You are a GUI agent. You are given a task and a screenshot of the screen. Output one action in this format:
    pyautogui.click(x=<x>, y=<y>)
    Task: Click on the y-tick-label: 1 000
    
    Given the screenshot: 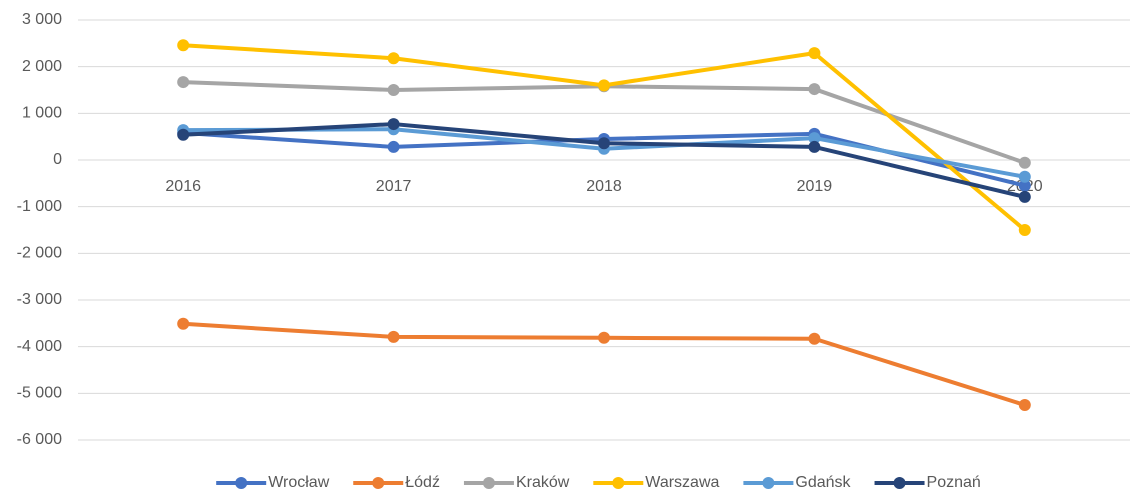 What is the action you would take?
    pyautogui.click(x=42, y=113)
    